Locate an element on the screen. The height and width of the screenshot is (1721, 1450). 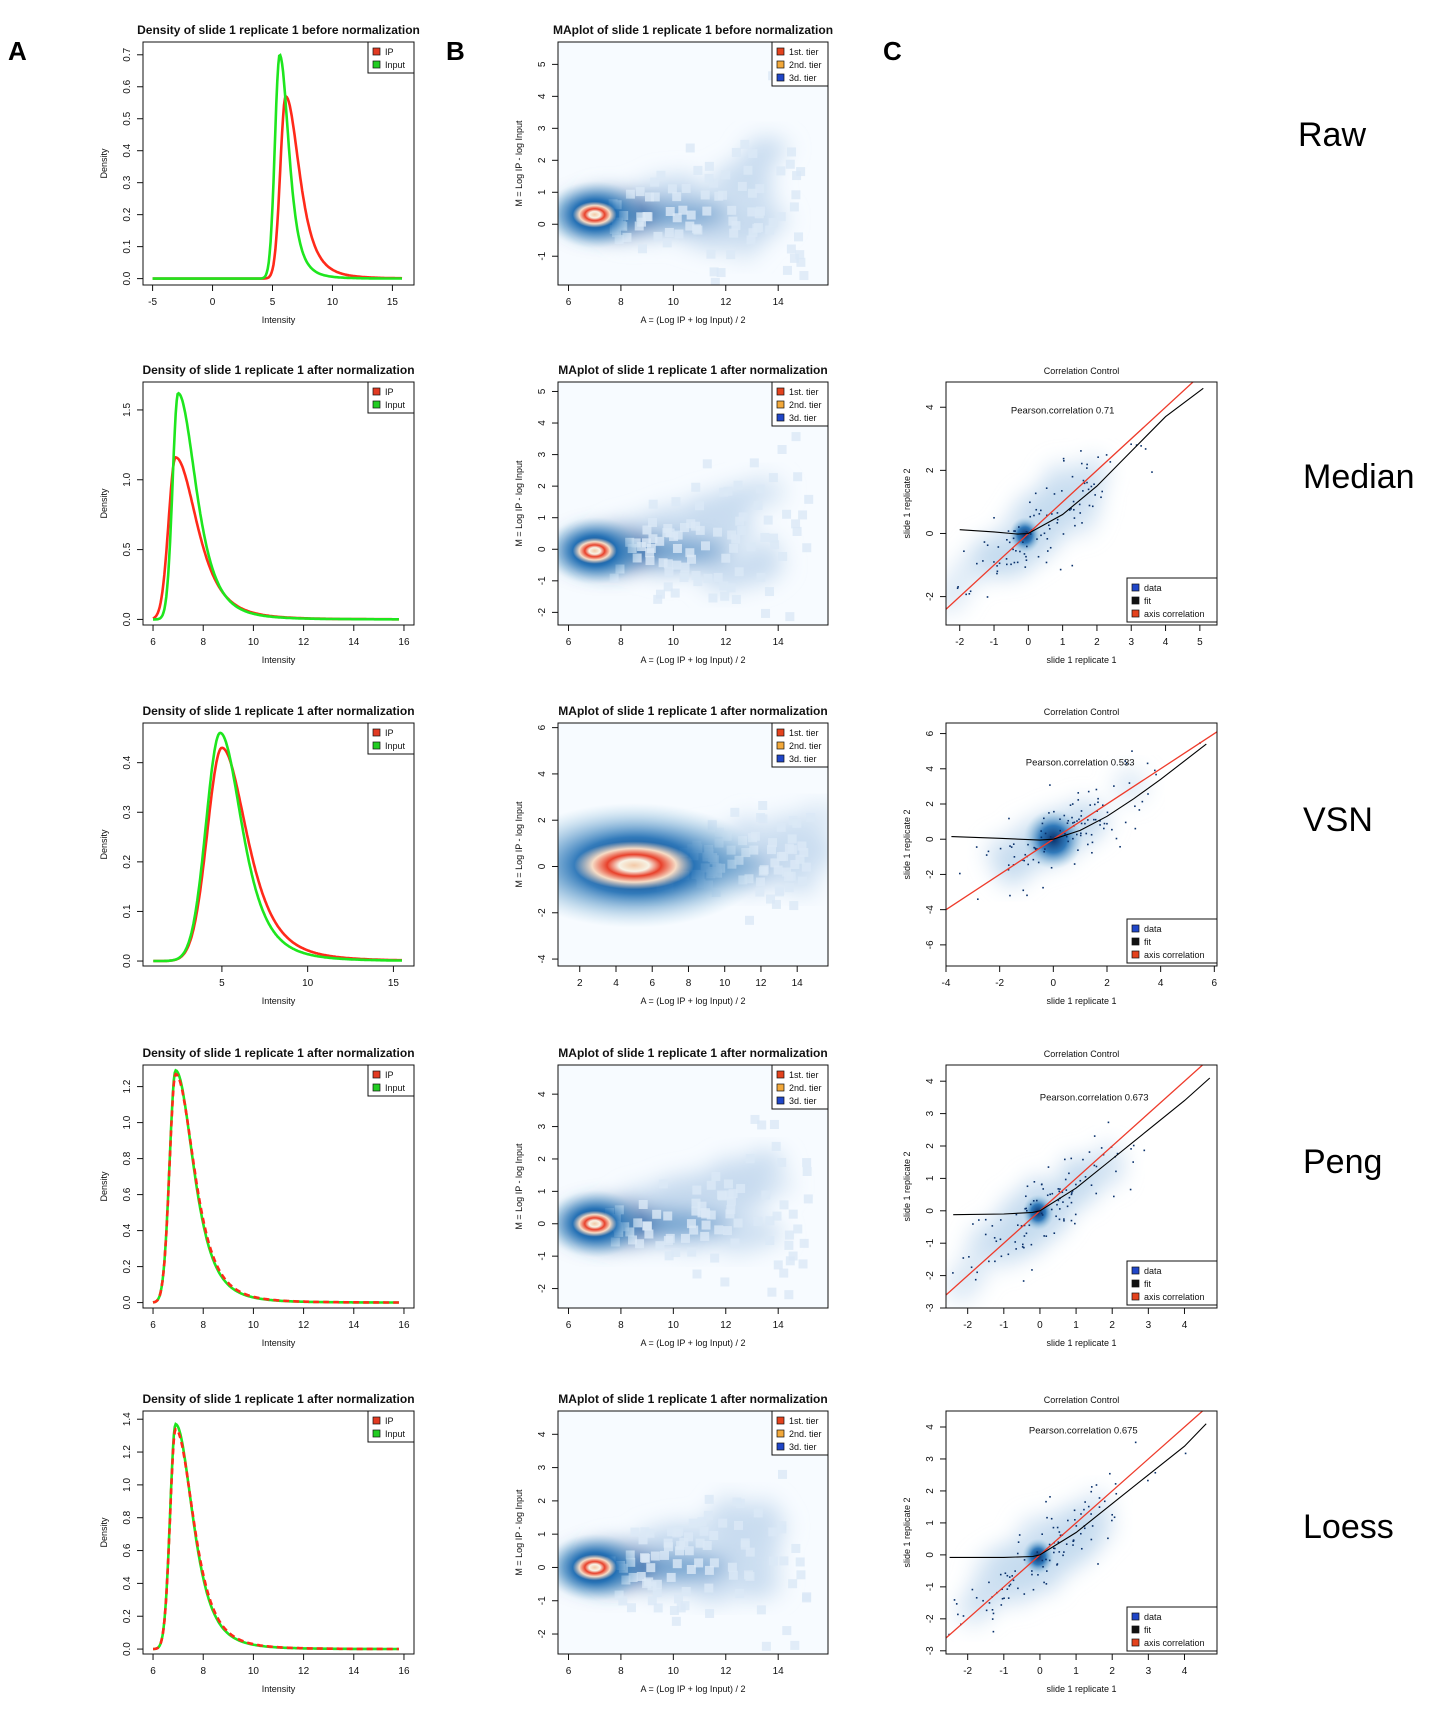
pearson-annotation: Pearson.correlation 0.71 is located at coordinates (1063, 411).